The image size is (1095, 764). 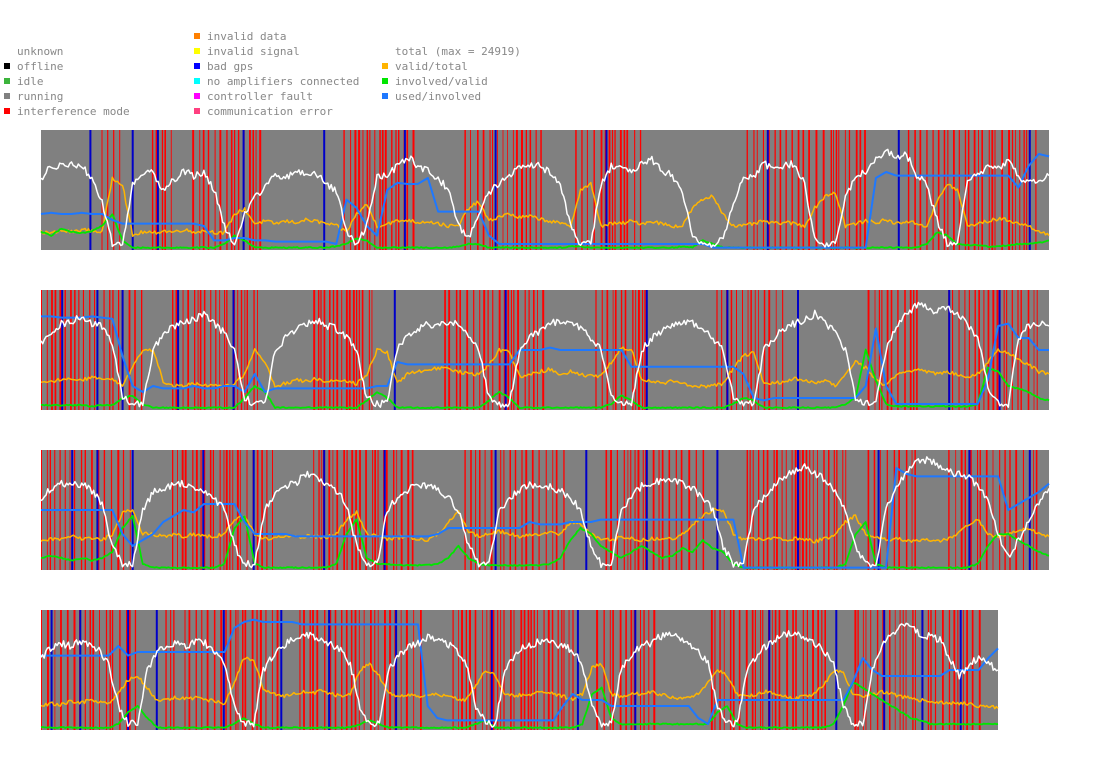 I want to click on legend-swatch-controller-fault, so click(x=197, y=96).